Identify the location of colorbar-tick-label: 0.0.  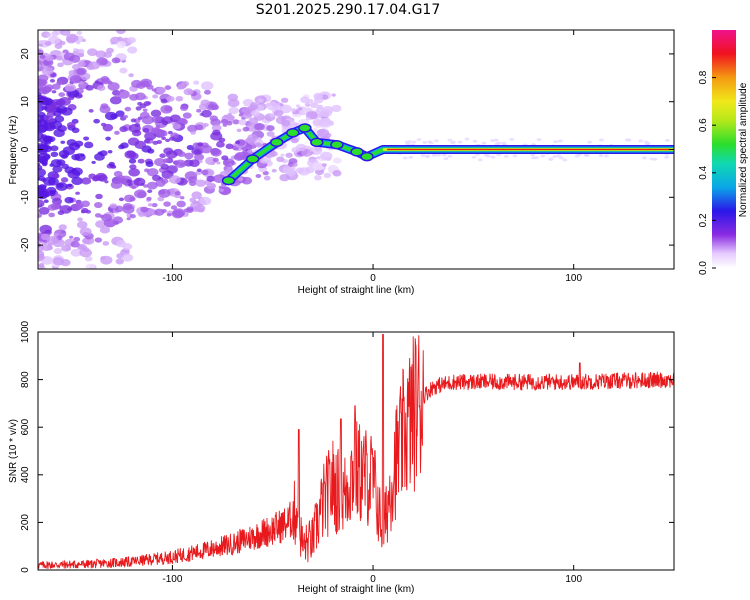
(703, 268).